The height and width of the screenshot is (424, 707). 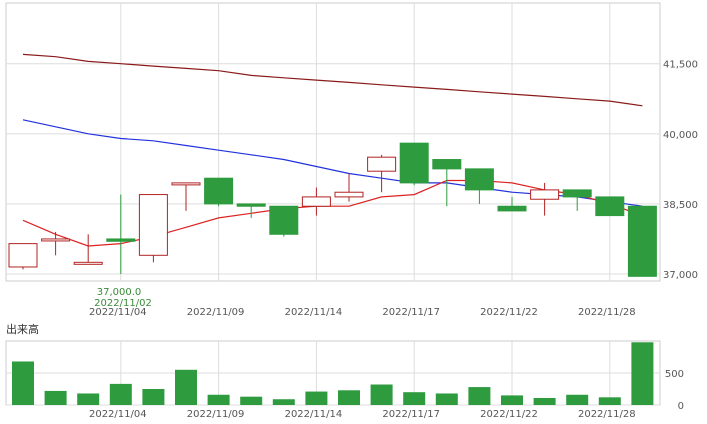 What do you see at coordinates (216, 414) in the screenshot?
I see `volume-x-tick-label: 2022/11/09` at bounding box center [216, 414].